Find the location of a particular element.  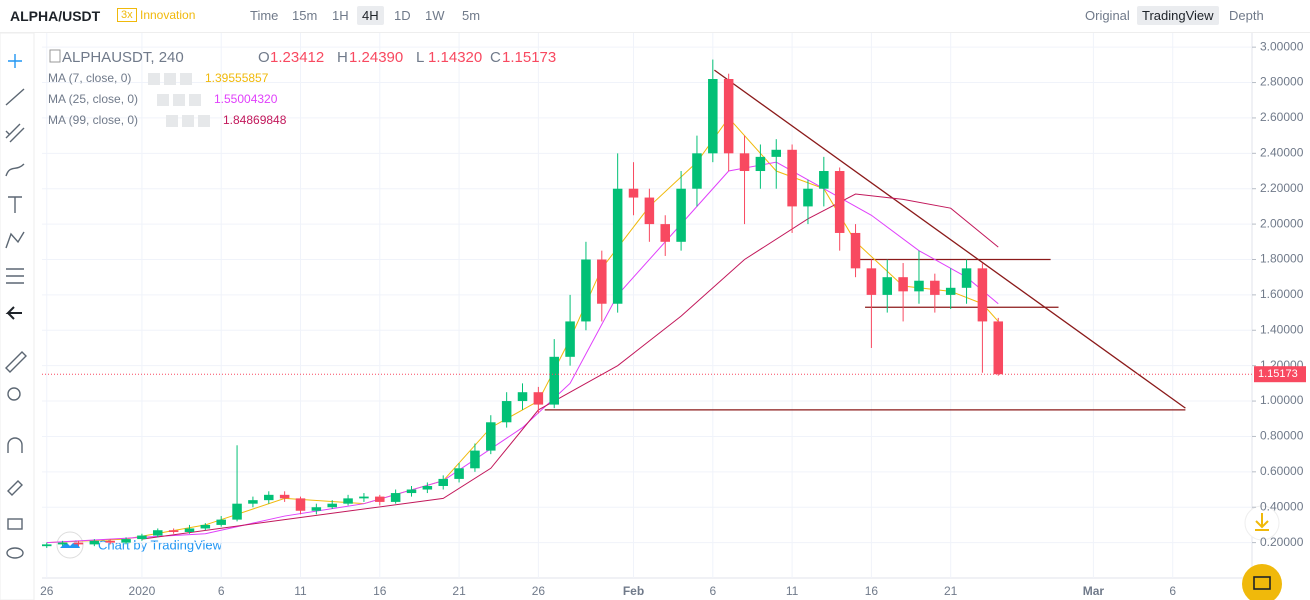

ohlc-value: 1.24390 is located at coordinates (376, 57).